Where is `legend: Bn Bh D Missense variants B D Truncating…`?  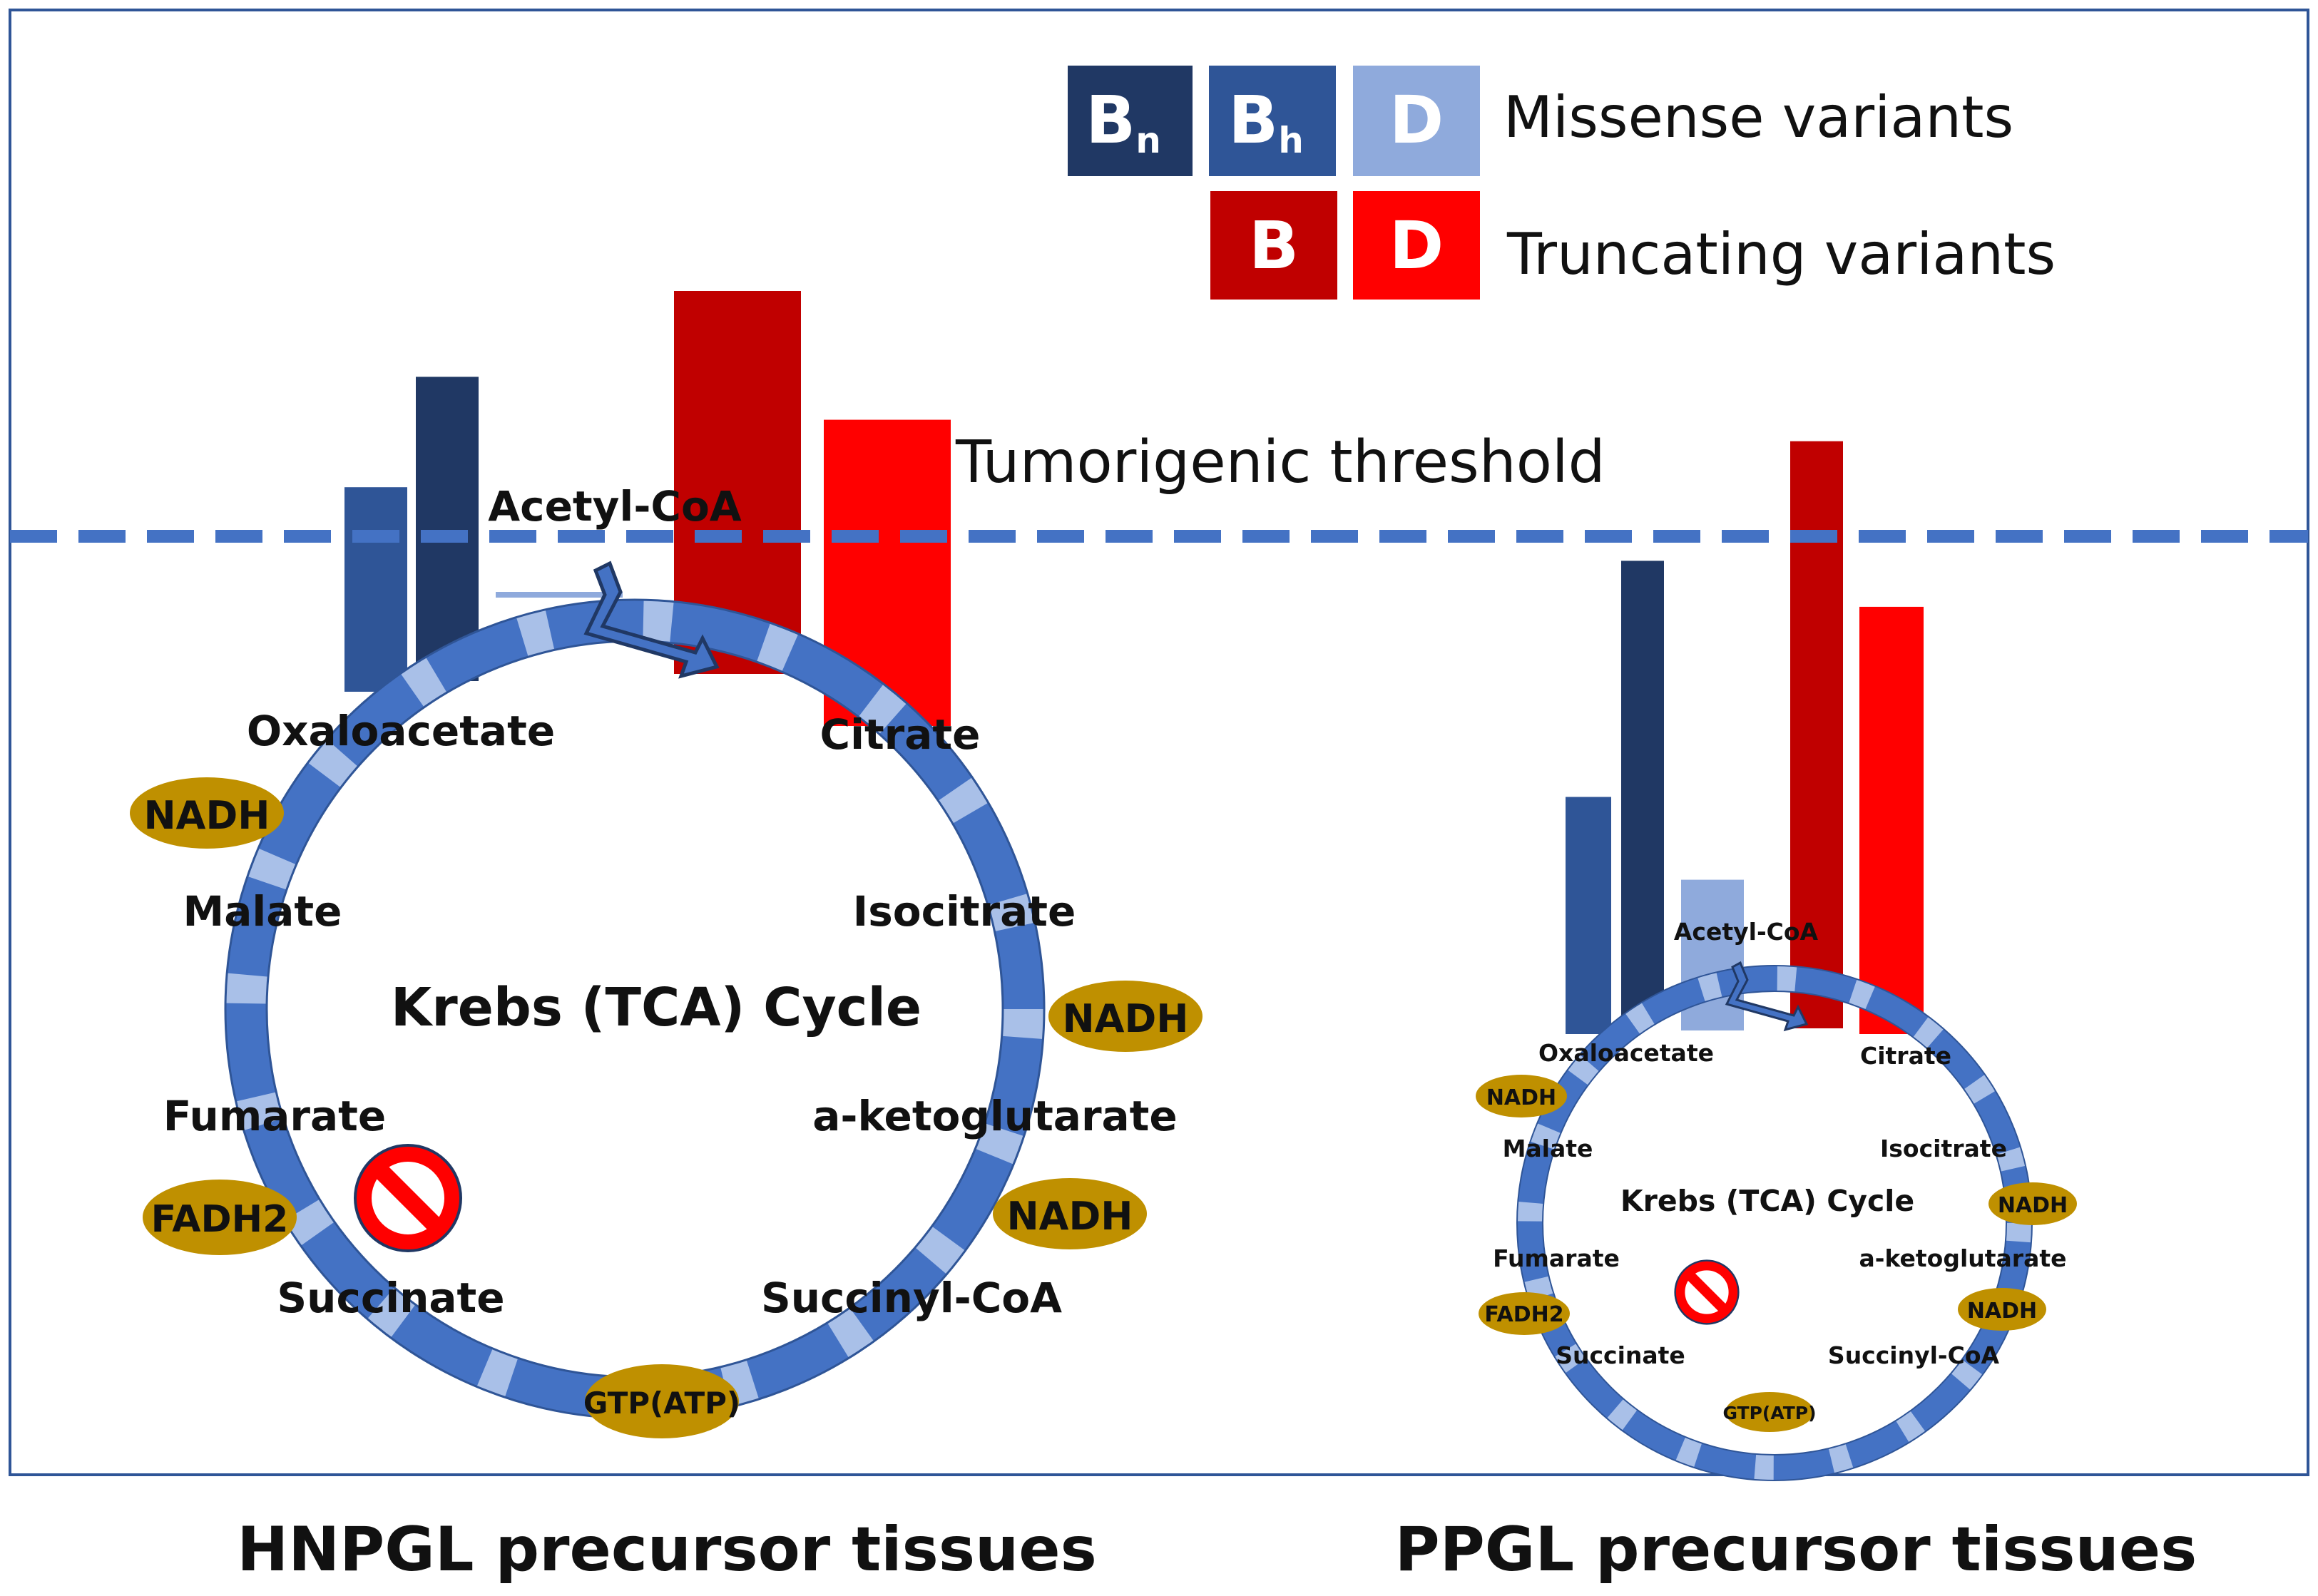
legend: Bn Bh D Missense variants B D Truncating… is located at coordinates (1562, 183).